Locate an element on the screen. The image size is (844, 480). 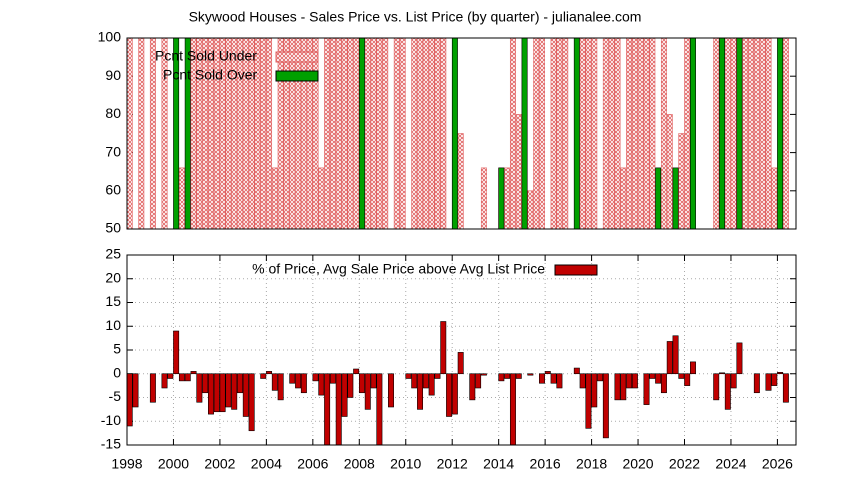
x-tick-label: 2014 is located at coordinates (498, 464).